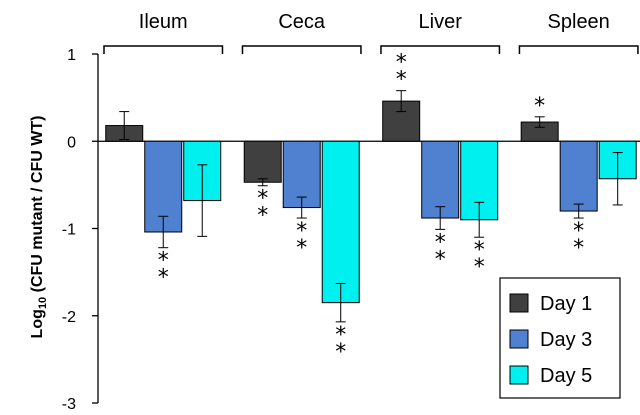  I want to click on legend-label: Day 3, so click(566, 340).